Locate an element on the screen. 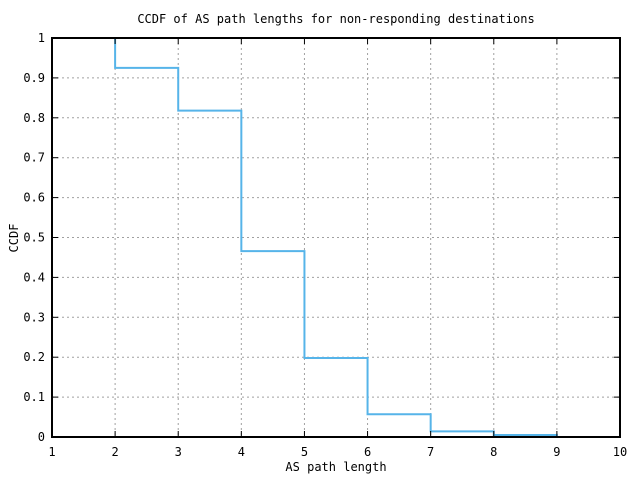 The image size is (640, 480). x-axis-label: AS path length is located at coordinates (336, 467).